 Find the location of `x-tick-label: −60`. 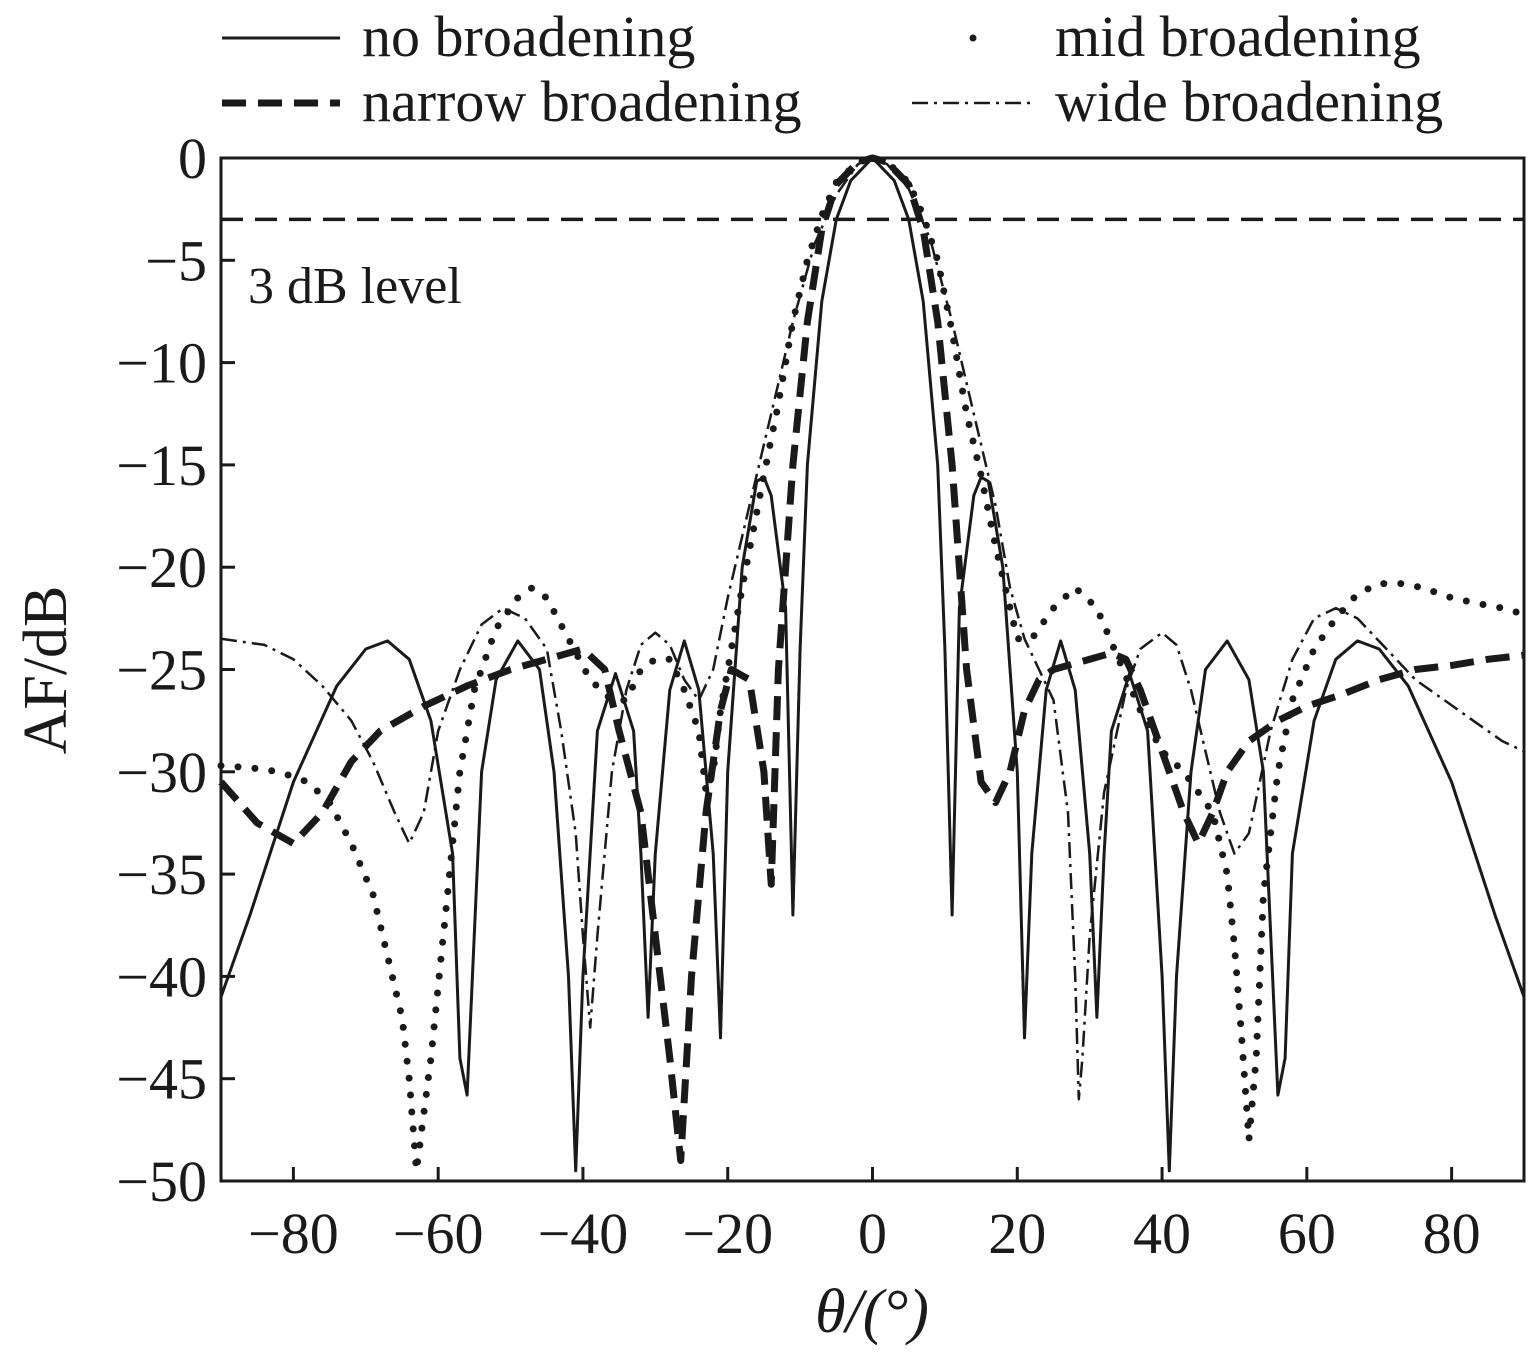

x-tick-label: −60 is located at coordinates (438, 1233).